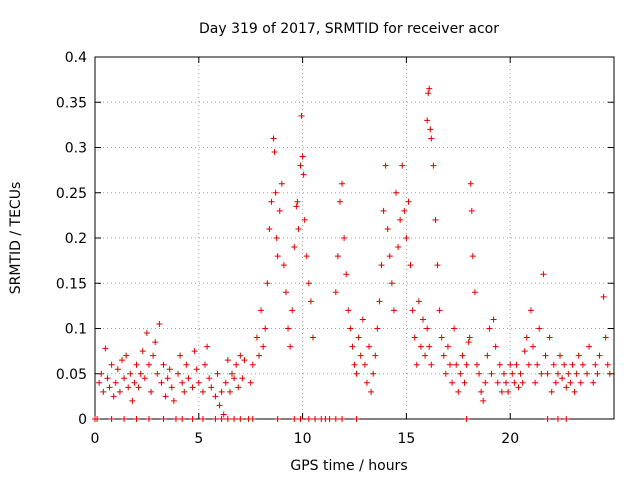 This screenshot has height=480, width=640. Describe the element at coordinates (71, 284) in the screenshot. I see `y-tick-label: 0.15` at that location.